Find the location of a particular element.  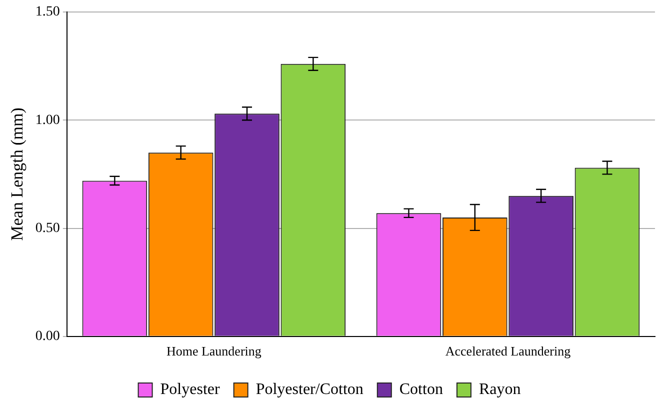

x-tick-label: Home Laundering is located at coordinates (214, 351).